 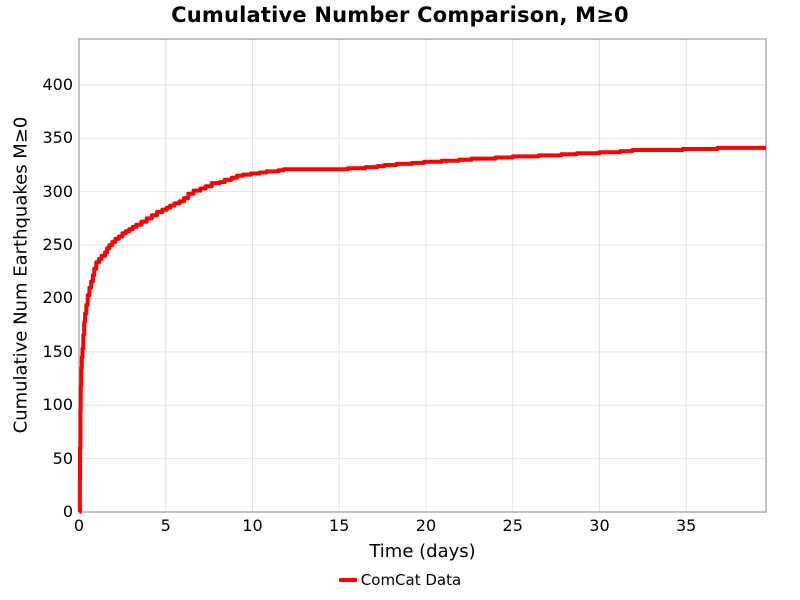 What do you see at coordinates (57, 351) in the screenshot?
I see `y-tick-label: 150` at bounding box center [57, 351].